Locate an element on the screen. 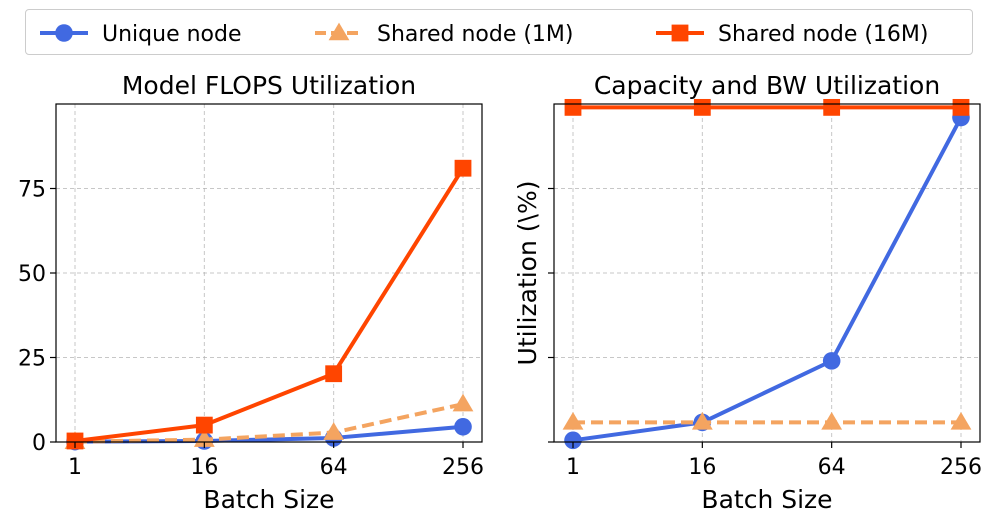 Image resolution: width=997 pixels, height=528 pixels. legend-label: Unique node is located at coordinates (172, 34).